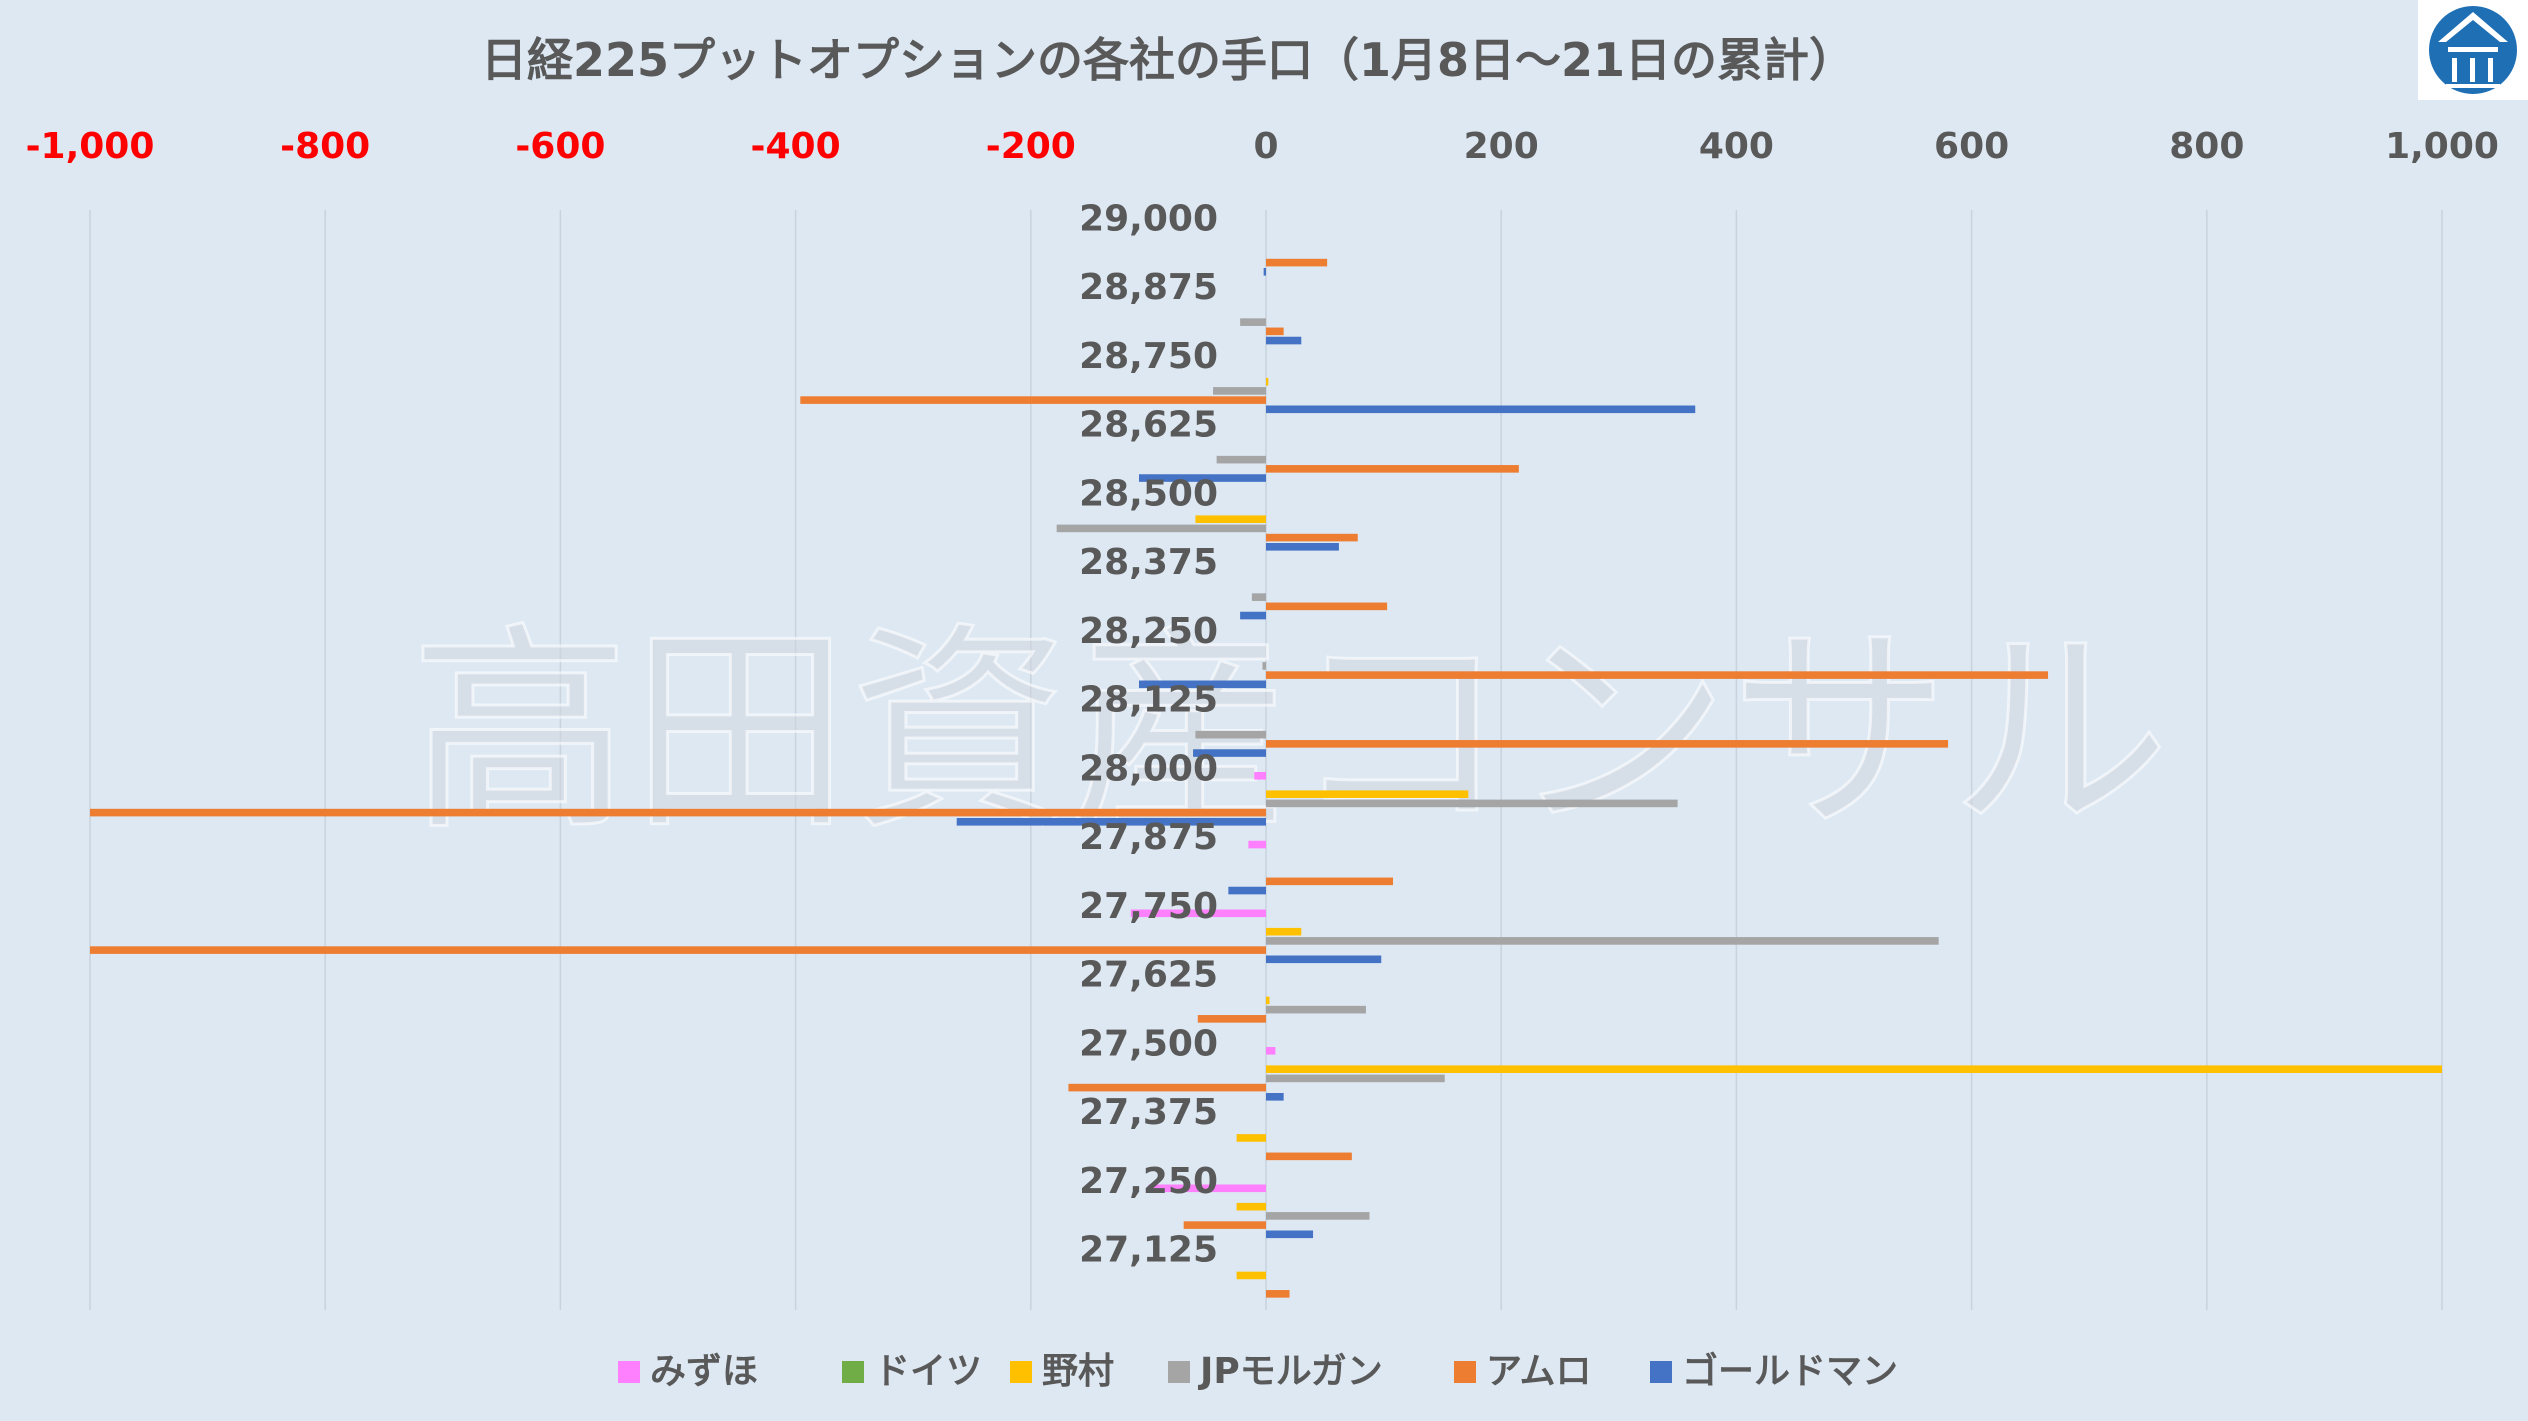 This screenshot has height=1421, width=2528. I want to click on category-label: 27,500, so click(1148, 1043).